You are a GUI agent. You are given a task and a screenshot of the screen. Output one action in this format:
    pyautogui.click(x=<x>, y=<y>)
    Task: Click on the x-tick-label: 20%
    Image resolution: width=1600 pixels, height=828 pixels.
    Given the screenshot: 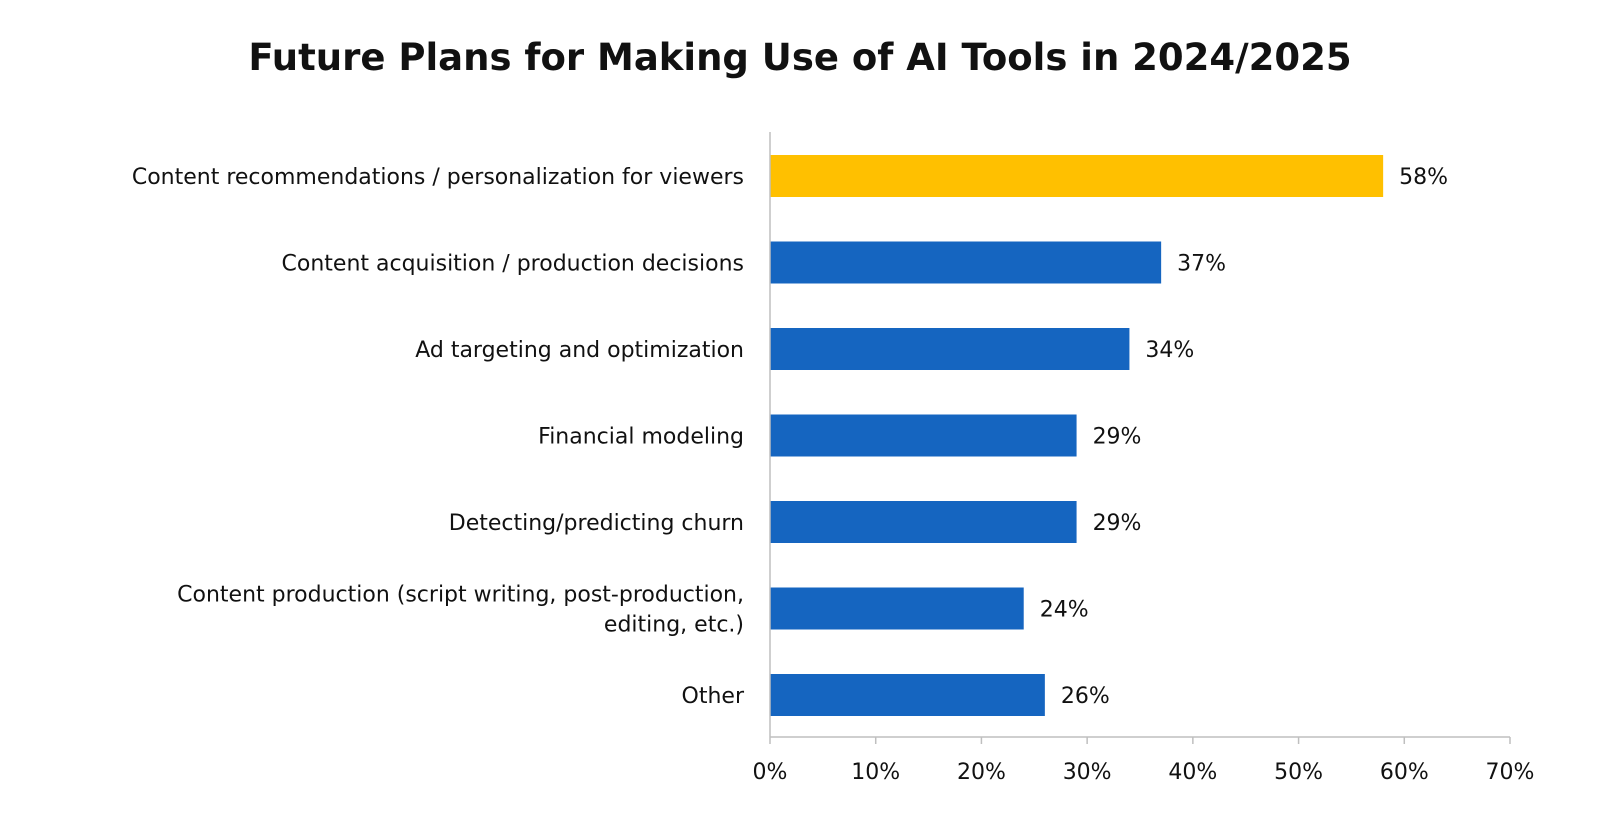 What is the action you would take?
    pyautogui.click(x=981, y=772)
    